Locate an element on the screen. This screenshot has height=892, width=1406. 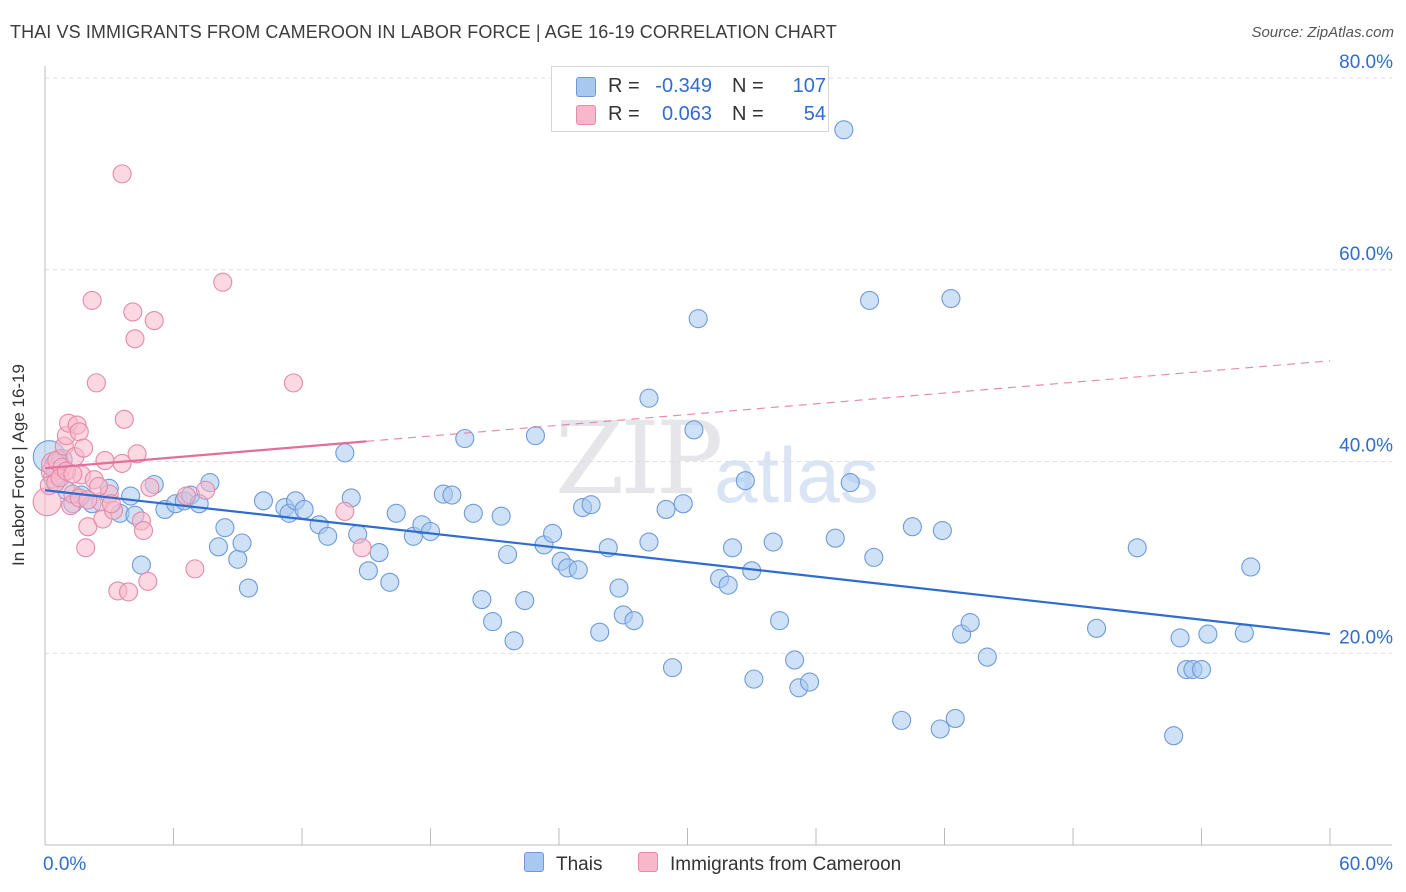
cameroon-n-value: 54 is located at coordinates (814, 114).